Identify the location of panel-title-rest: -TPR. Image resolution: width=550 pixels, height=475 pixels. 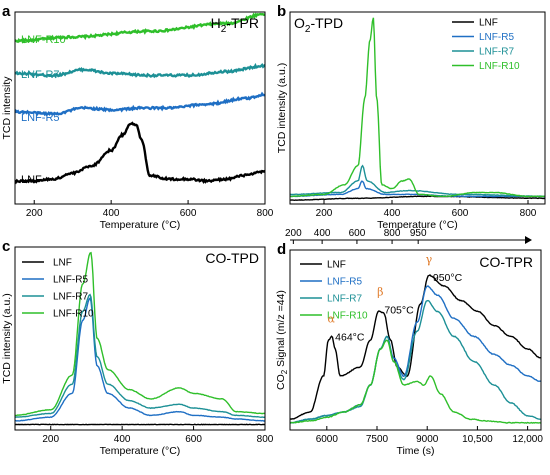
(242, 23).